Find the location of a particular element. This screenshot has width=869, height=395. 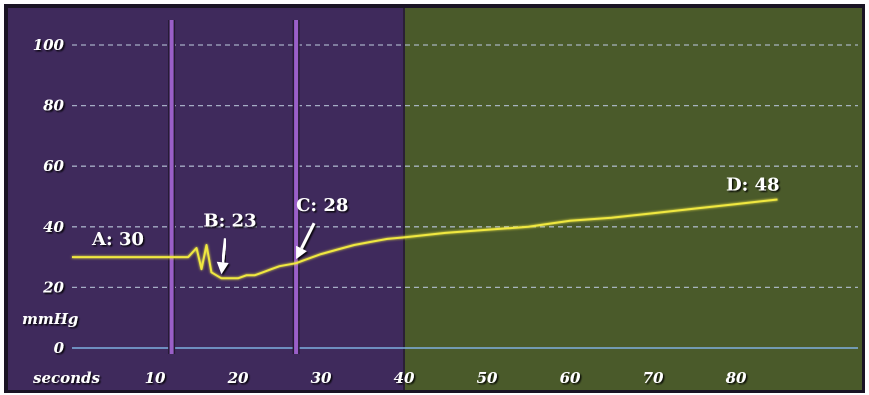

y-tick-label: 60 is located at coordinates (53, 166).